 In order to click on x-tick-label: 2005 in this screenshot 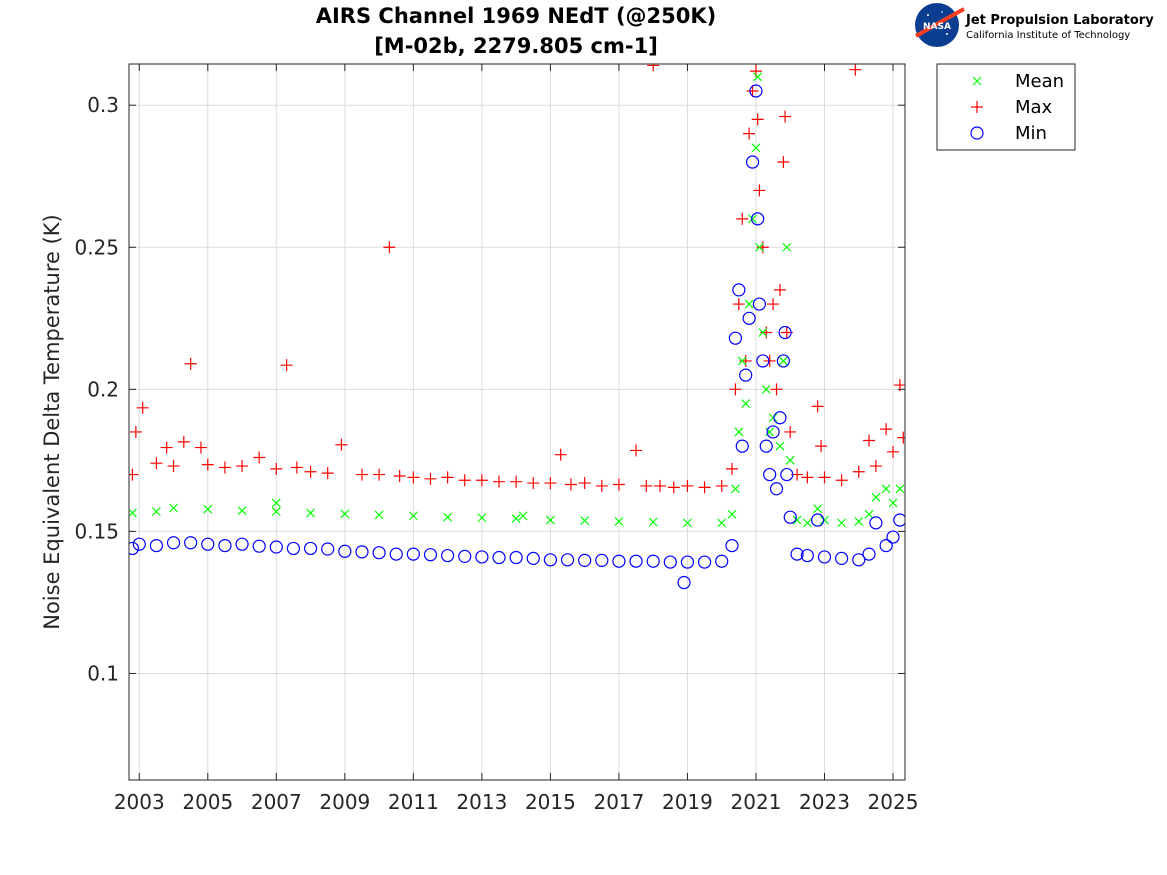, I will do `click(207, 802)`.